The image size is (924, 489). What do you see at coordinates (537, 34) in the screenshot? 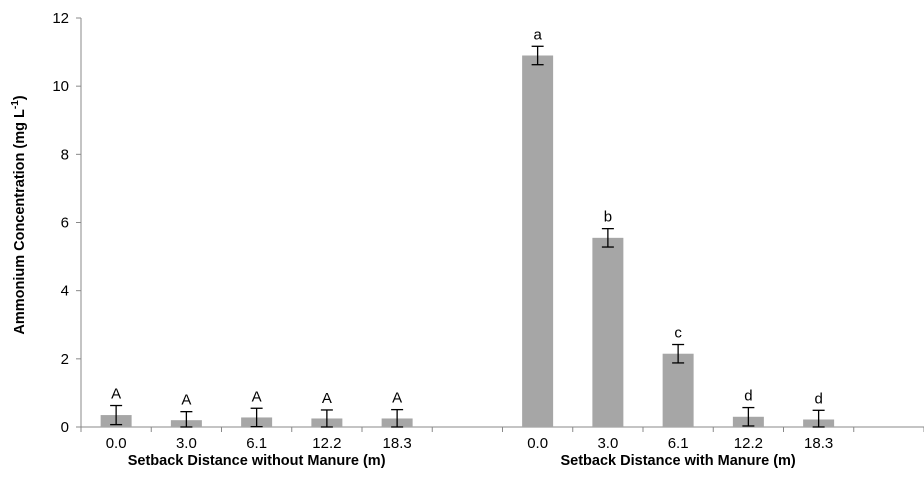
I see `significance-letter: a` at bounding box center [537, 34].